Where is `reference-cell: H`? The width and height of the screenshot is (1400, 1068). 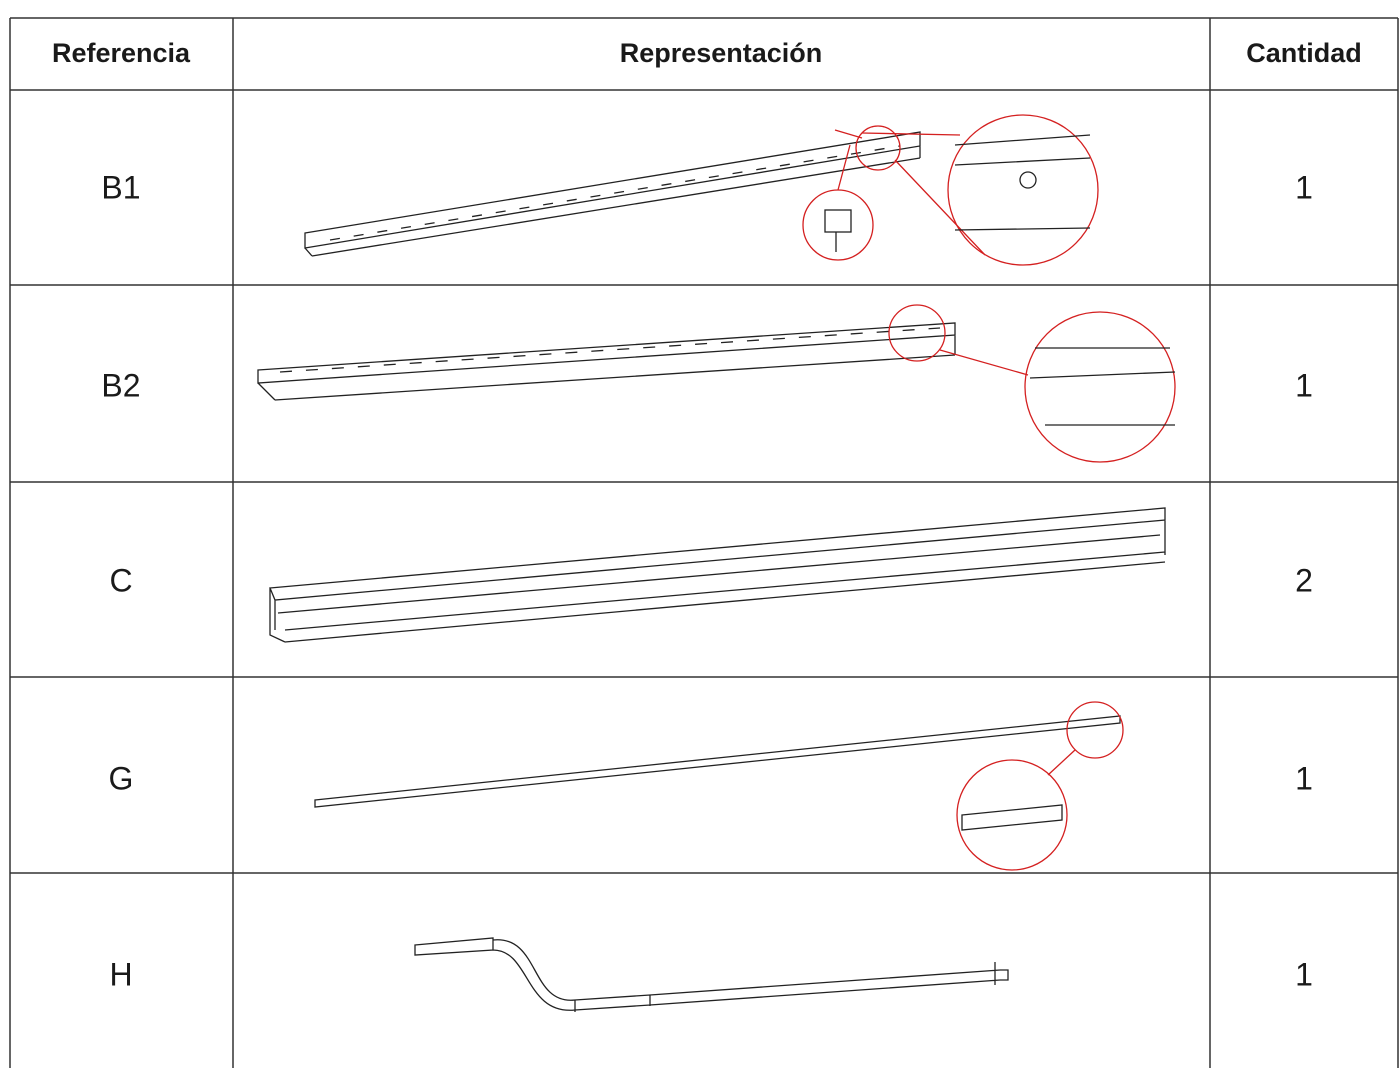
reference-cell: H is located at coordinates (120, 974).